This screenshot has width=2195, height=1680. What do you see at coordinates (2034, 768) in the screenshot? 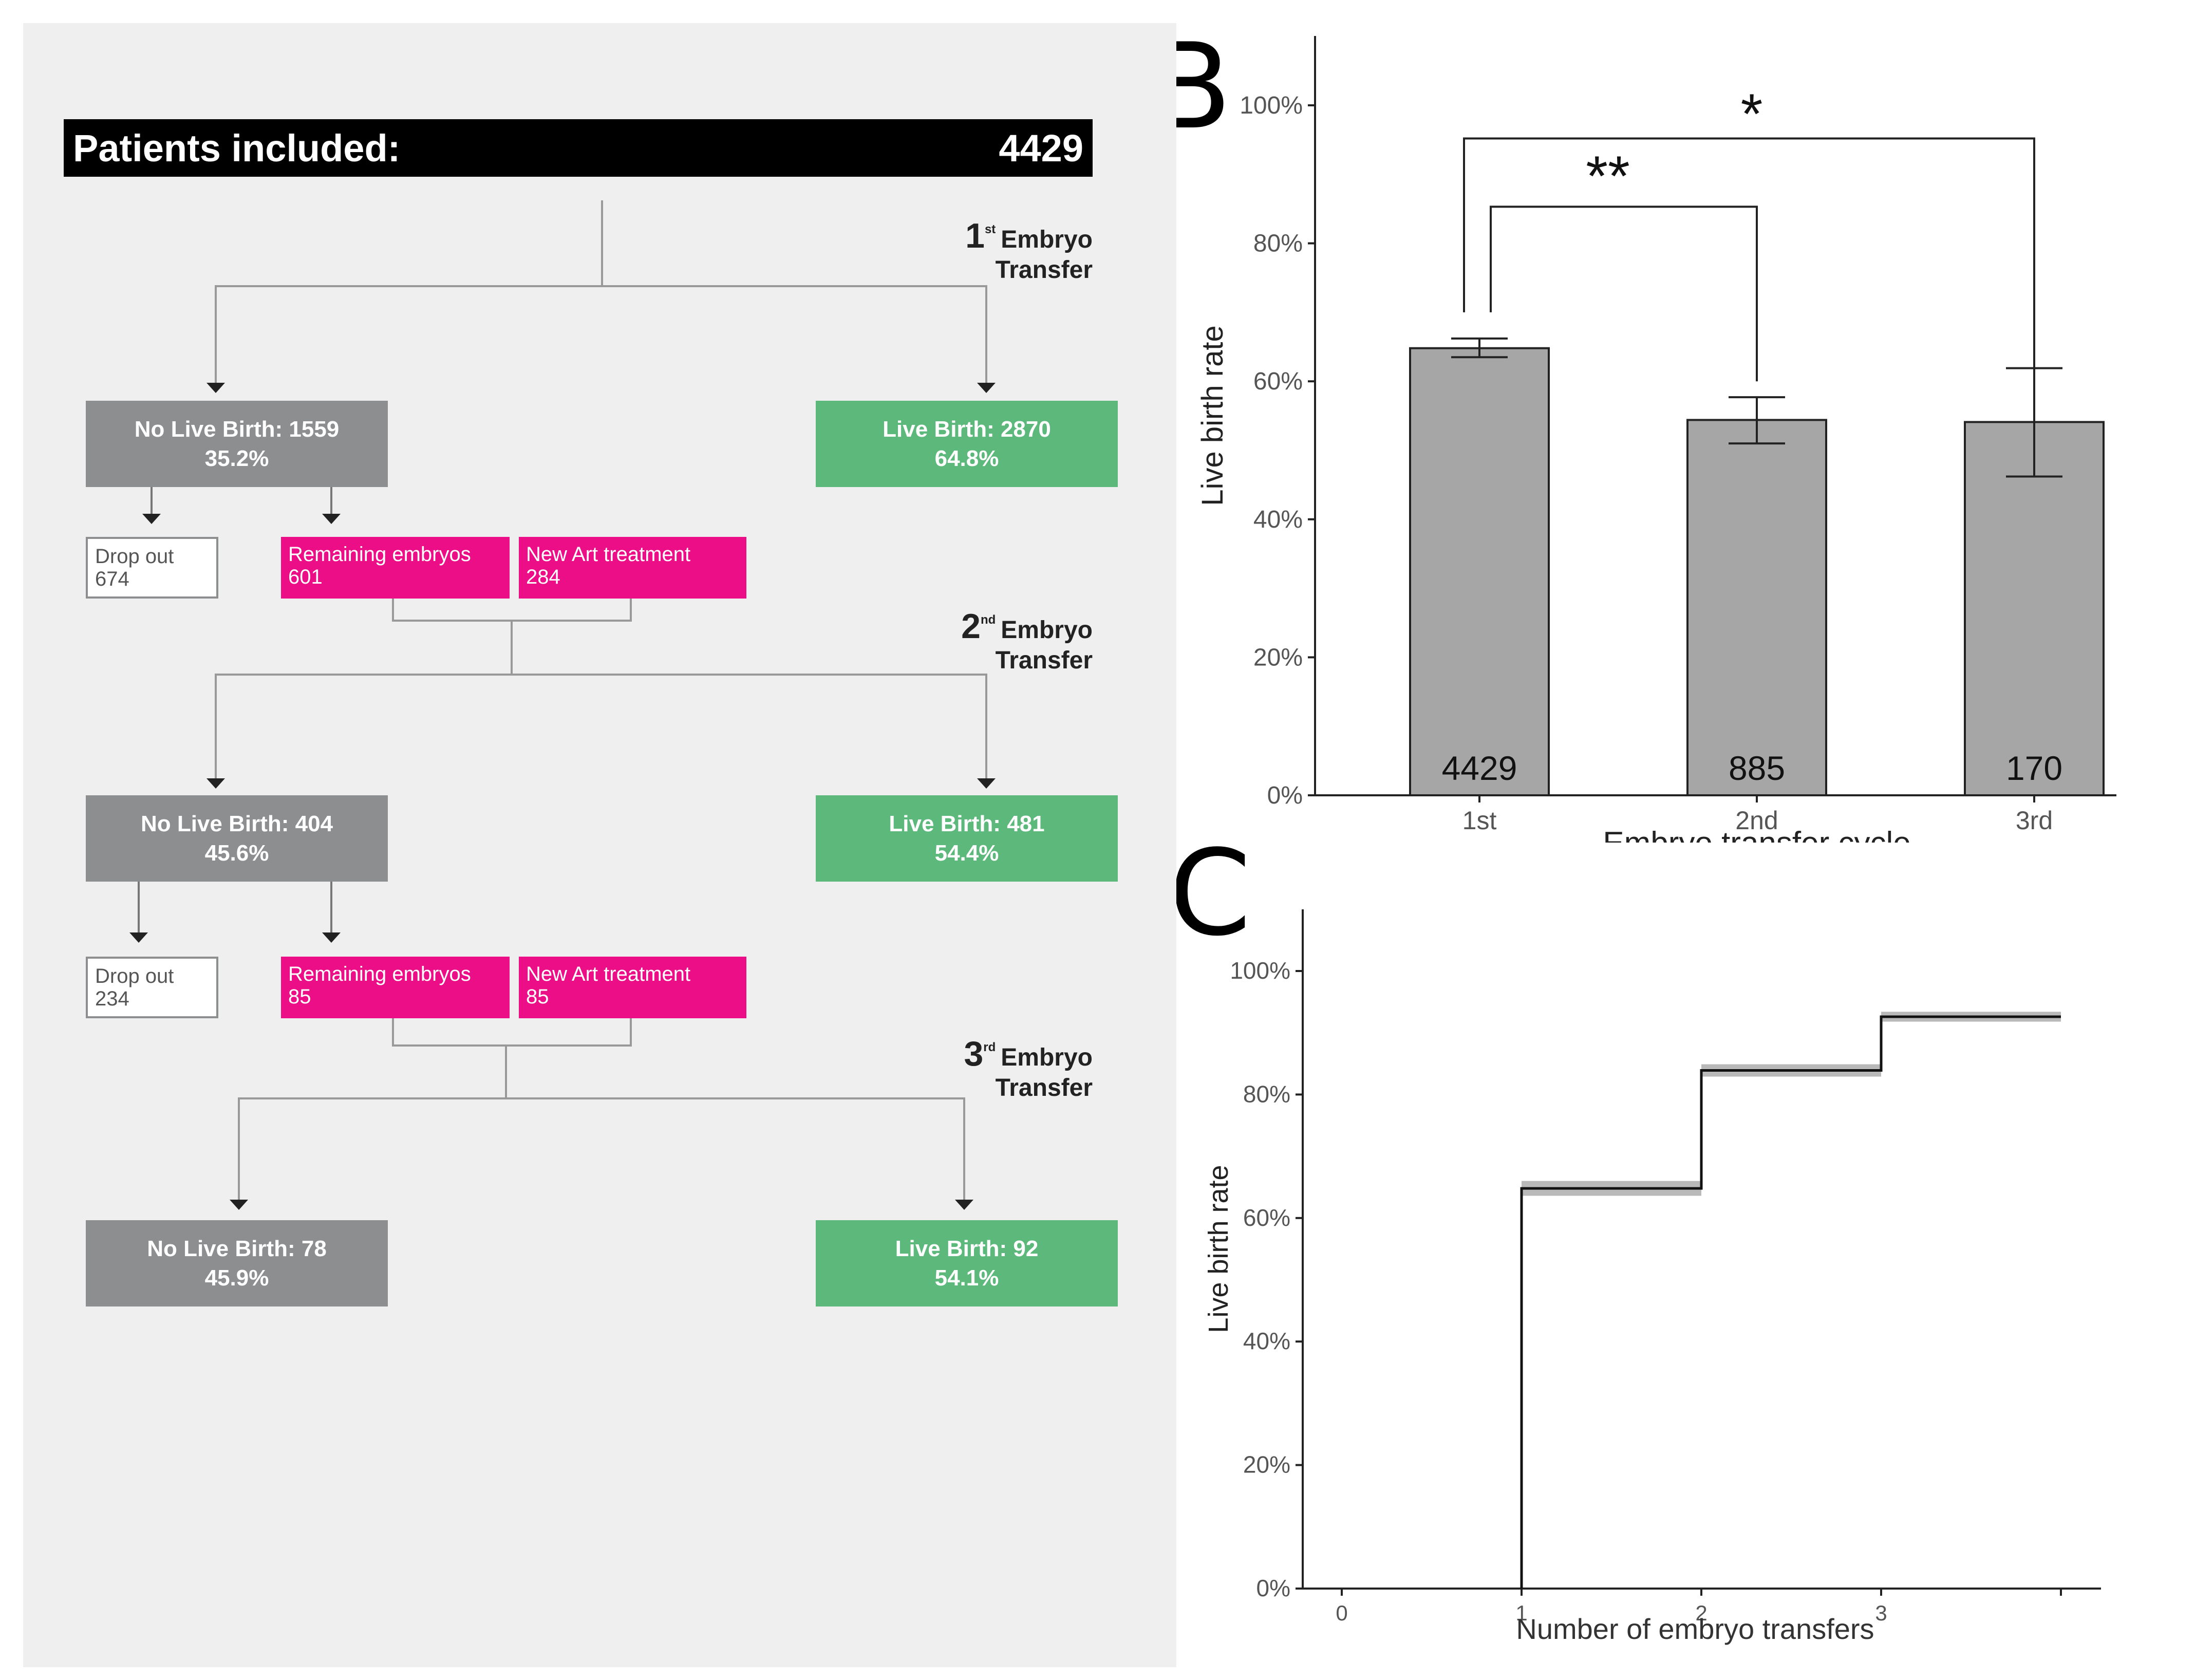
I see `bar-count-label-3rd: 170` at bounding box center [2034, 768].